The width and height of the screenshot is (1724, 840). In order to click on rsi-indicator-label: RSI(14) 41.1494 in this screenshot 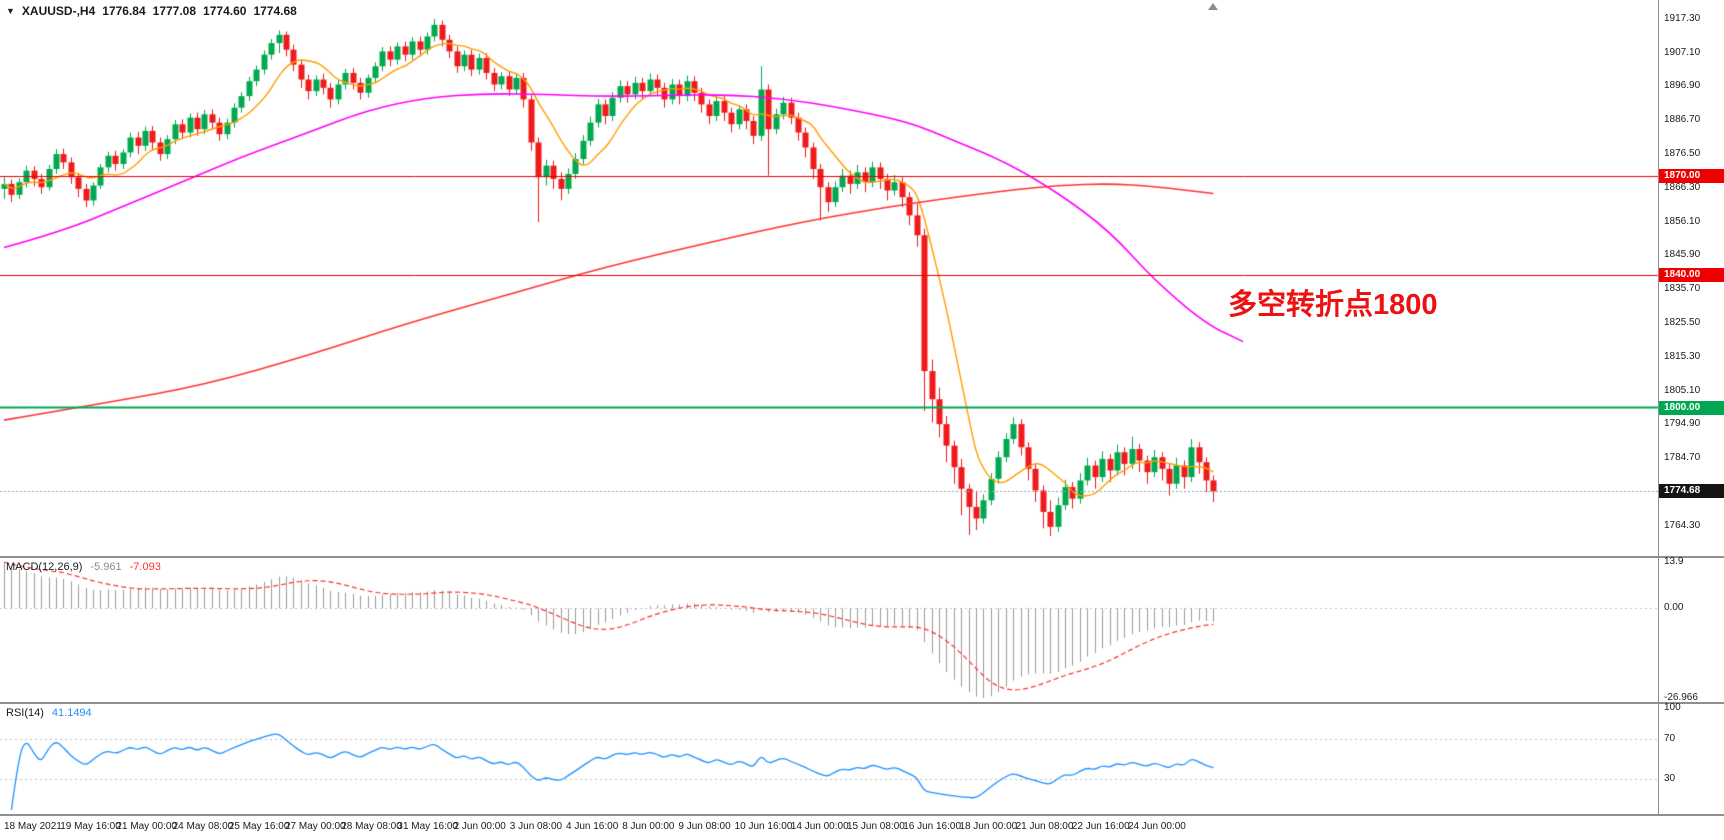, I will do `click(49, 713)`.